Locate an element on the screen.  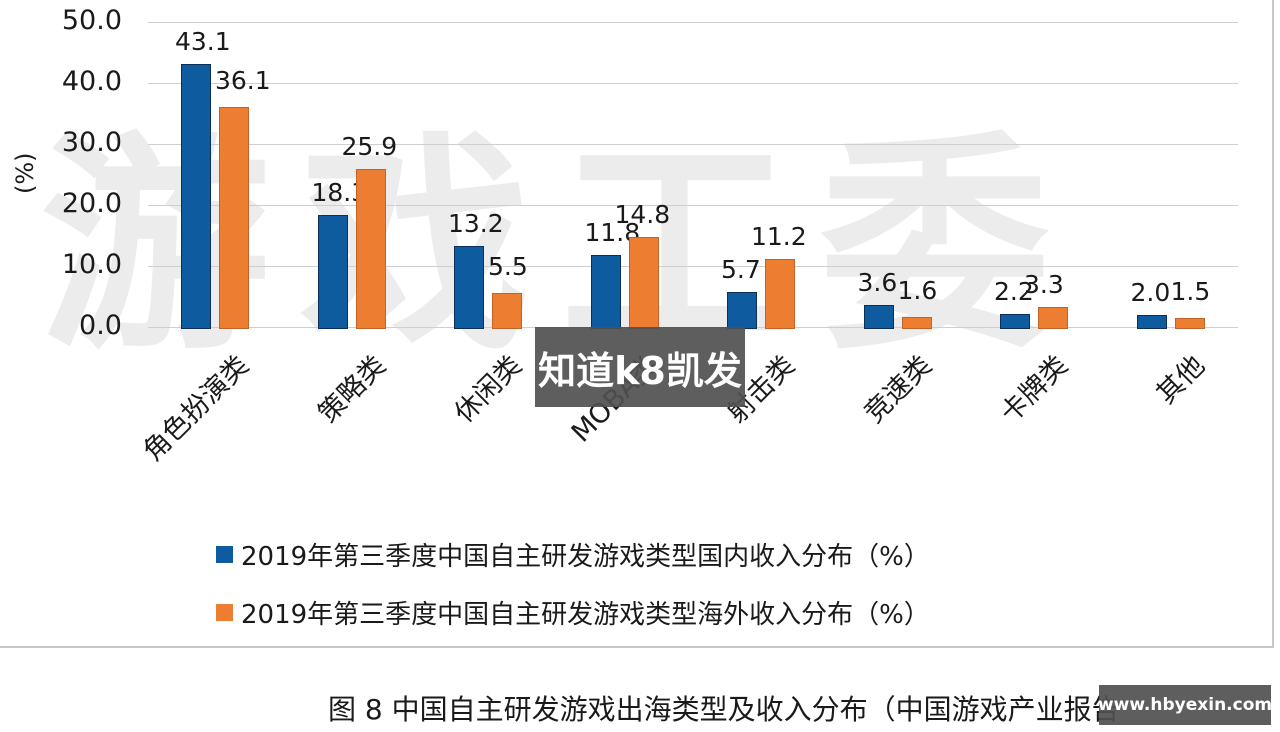
value-label: 1.6 is located at coordinates (917, 291).